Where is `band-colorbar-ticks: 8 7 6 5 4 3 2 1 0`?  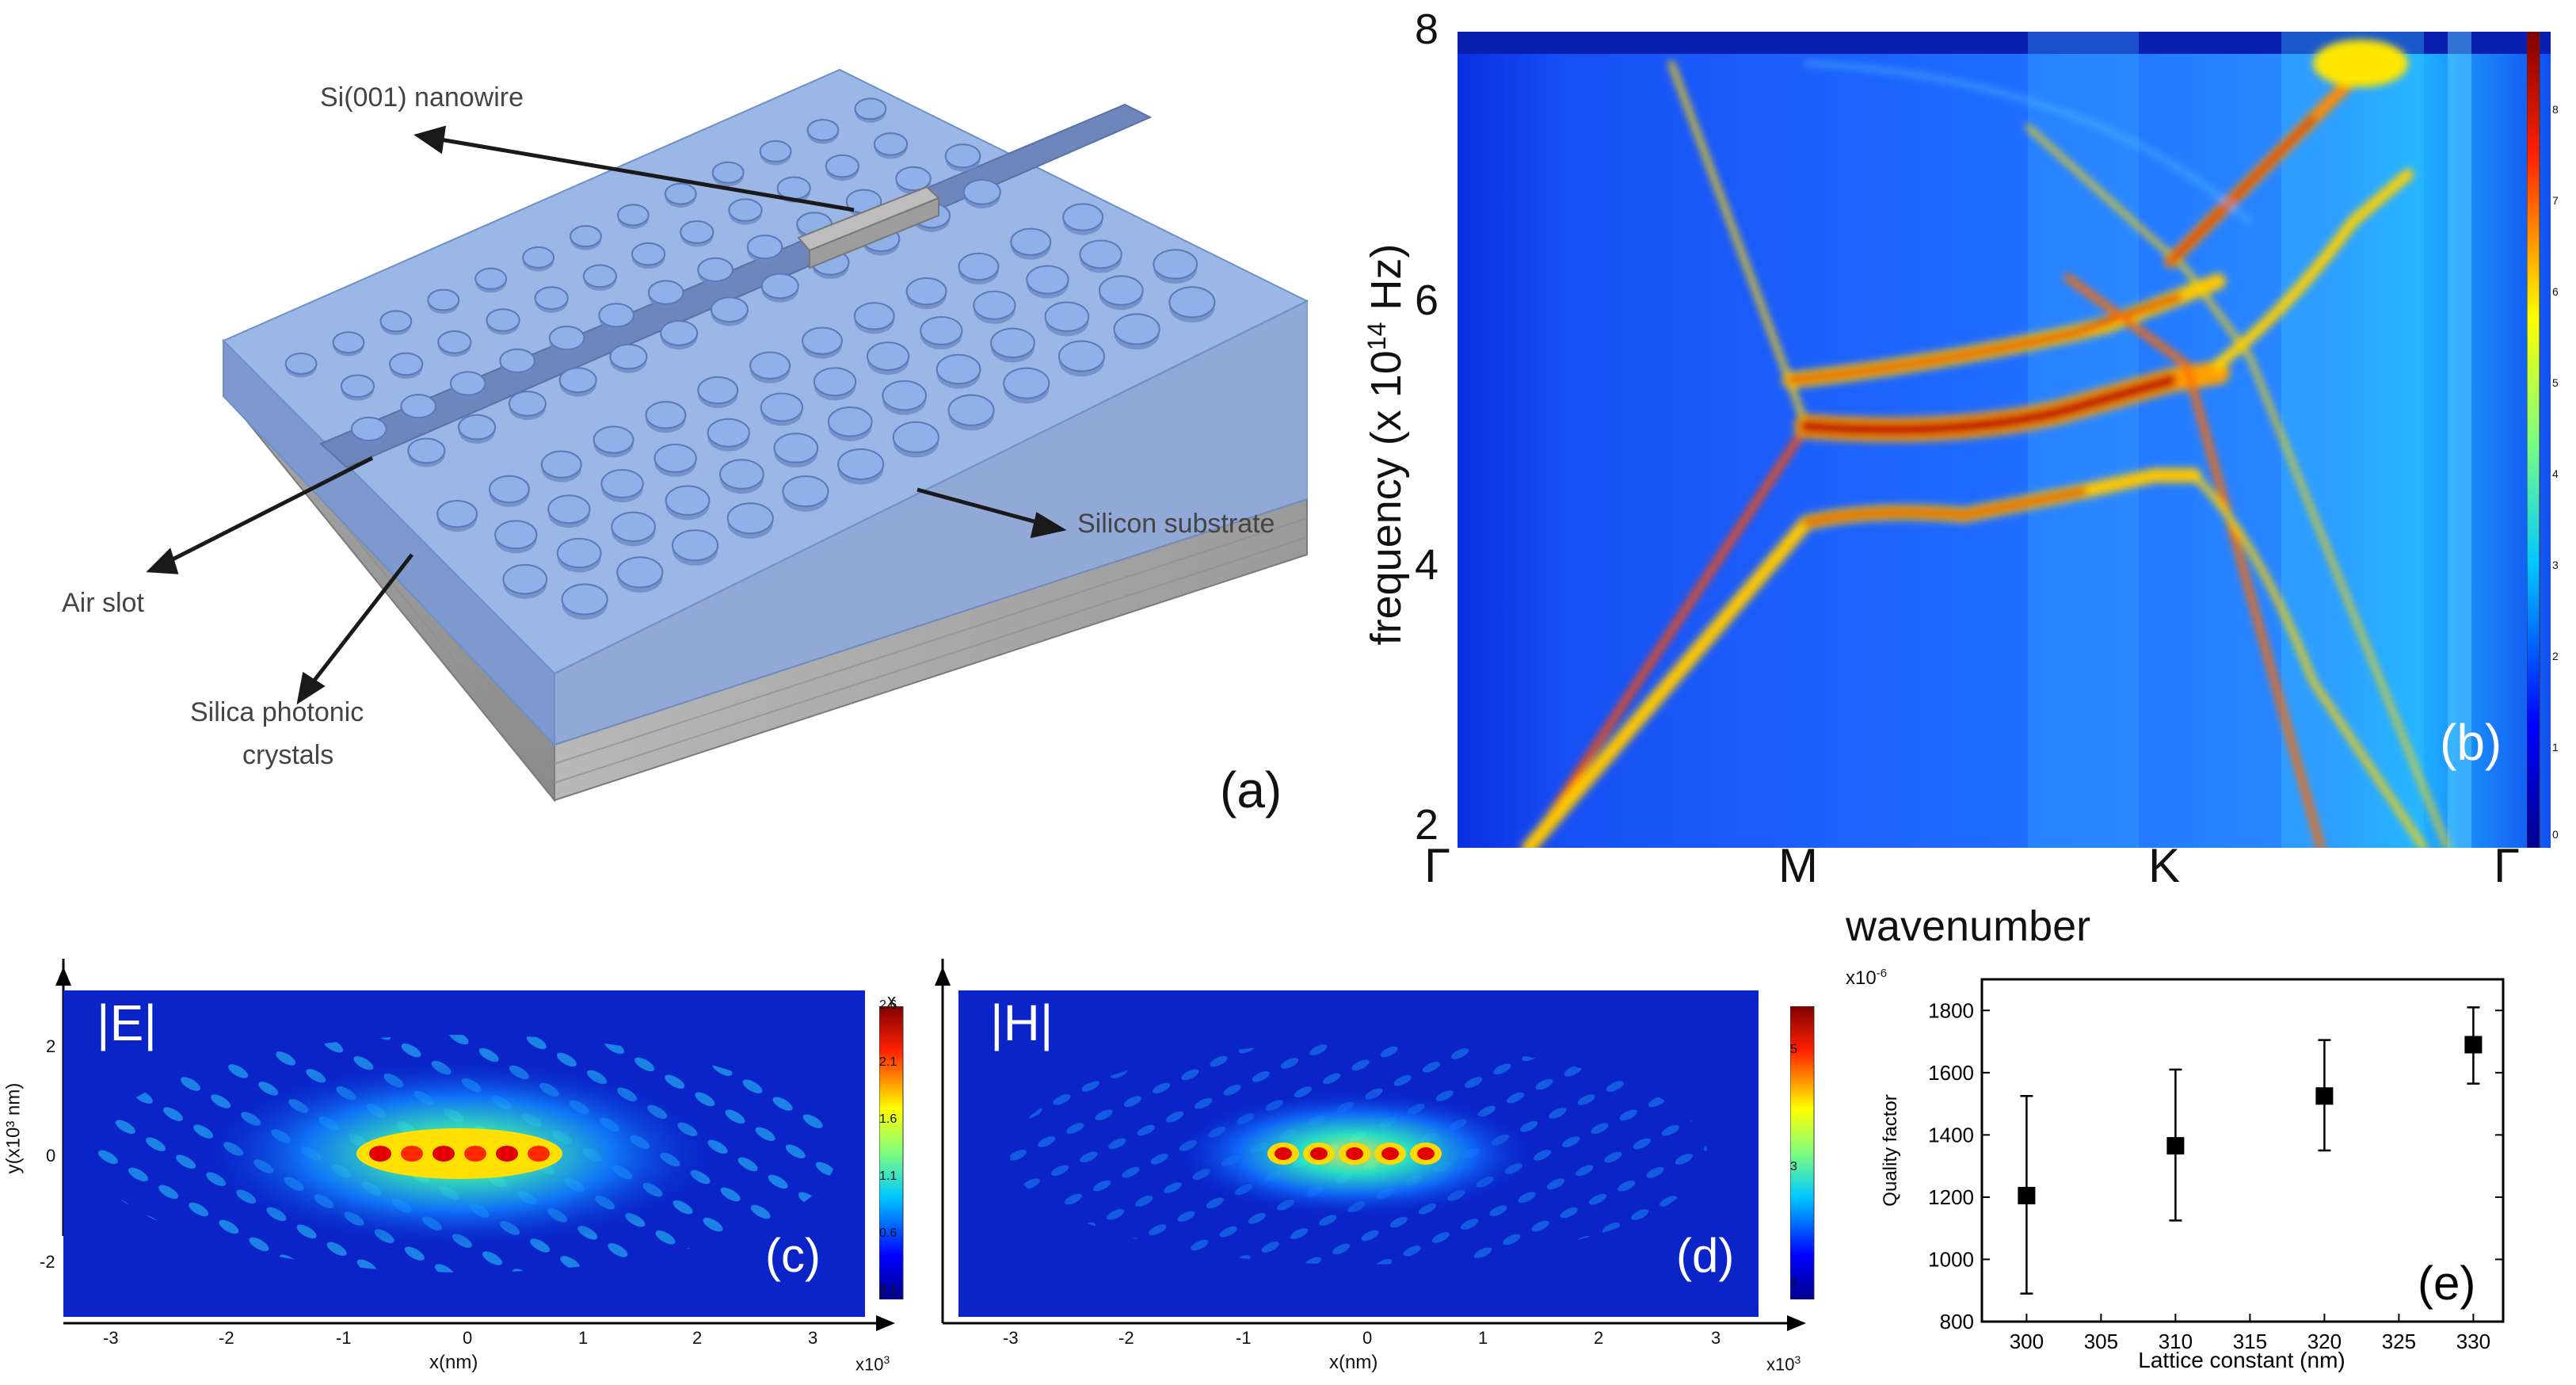
band-colorbar-ticks: 8 7 6 5 4 3 2 1 0 is located at coordinates (2564, 440).